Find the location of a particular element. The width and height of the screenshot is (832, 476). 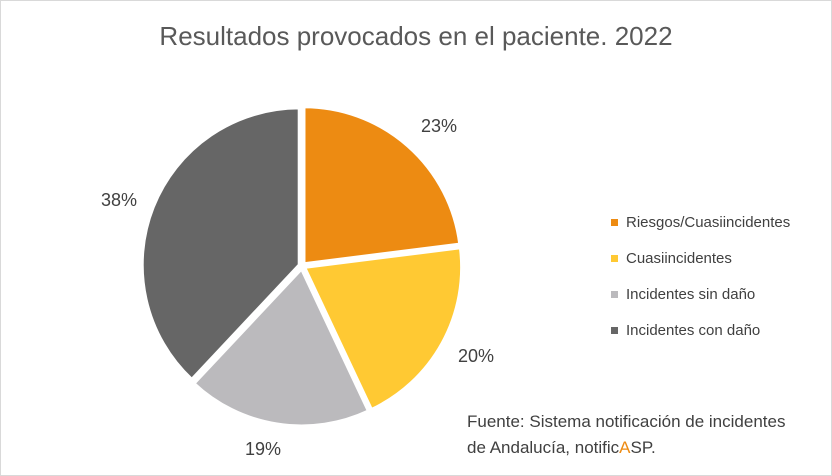

legend-item-2: Incidentes sin daño is located at coordinates (700, 294).